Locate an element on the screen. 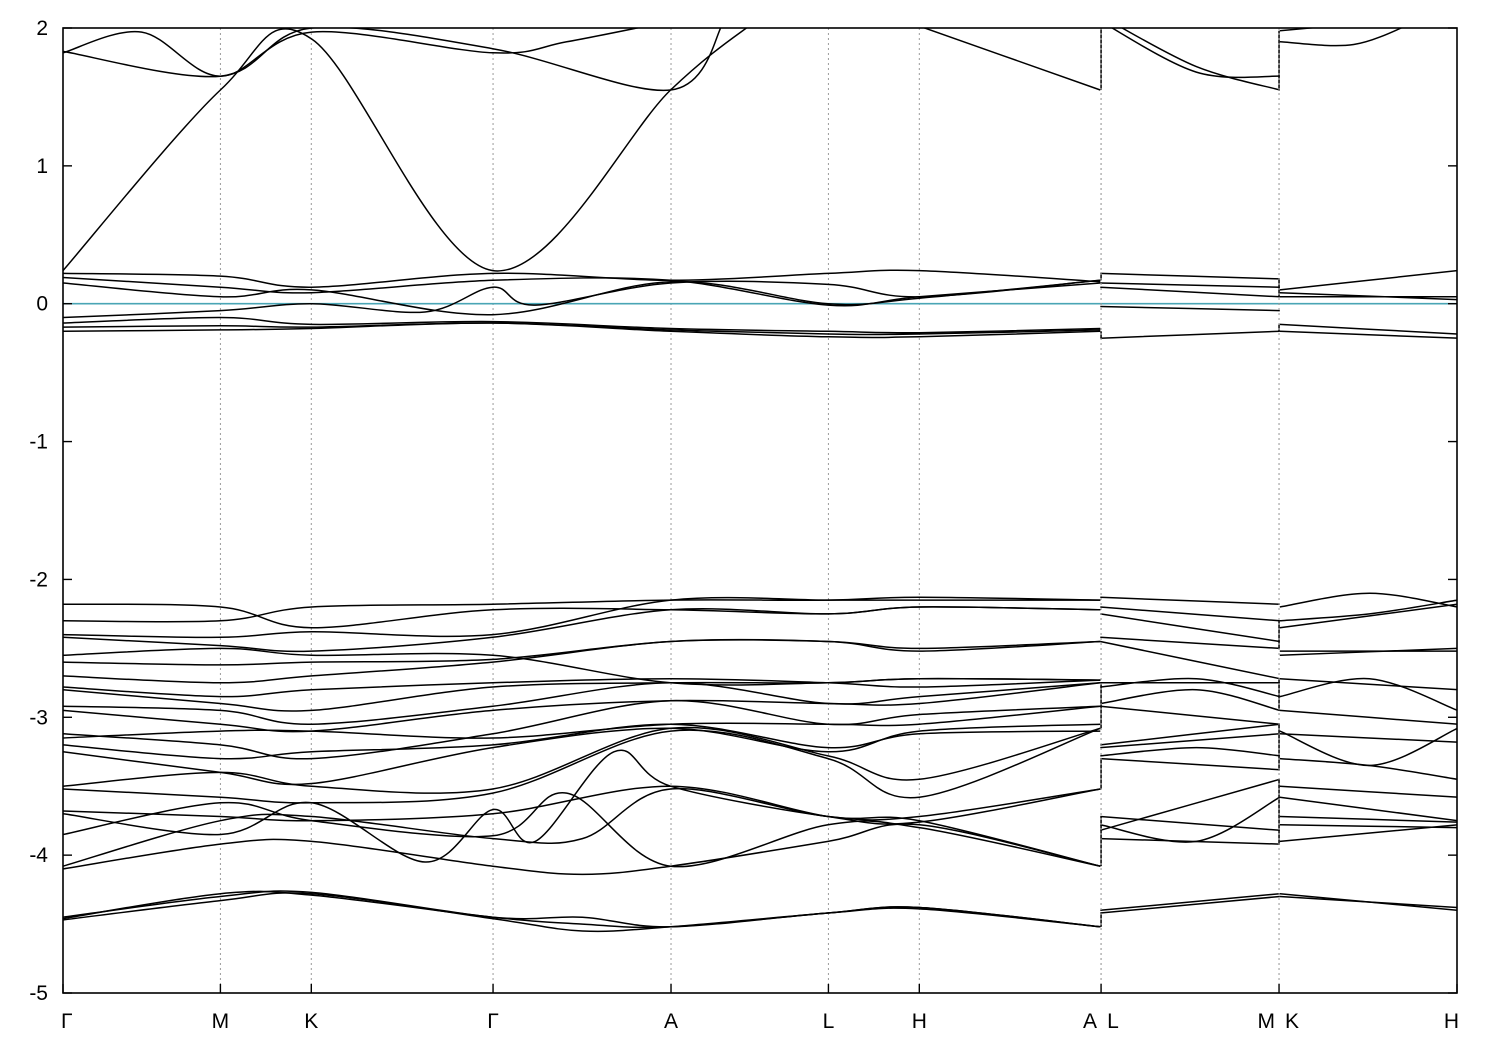 This screenshot has height=1050, width=1500. y-tick-label: -4 is located at coordinates (38, 855).